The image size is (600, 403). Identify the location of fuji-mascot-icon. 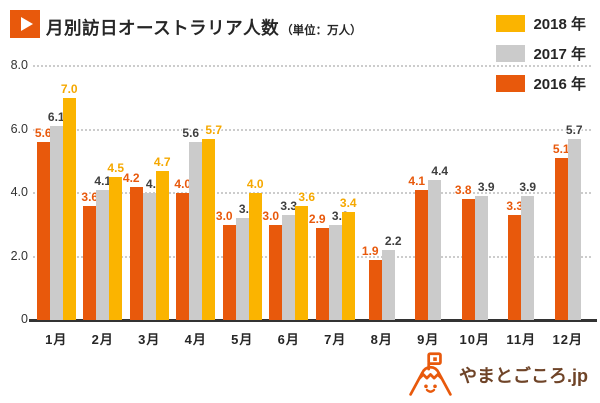
(430, 374).